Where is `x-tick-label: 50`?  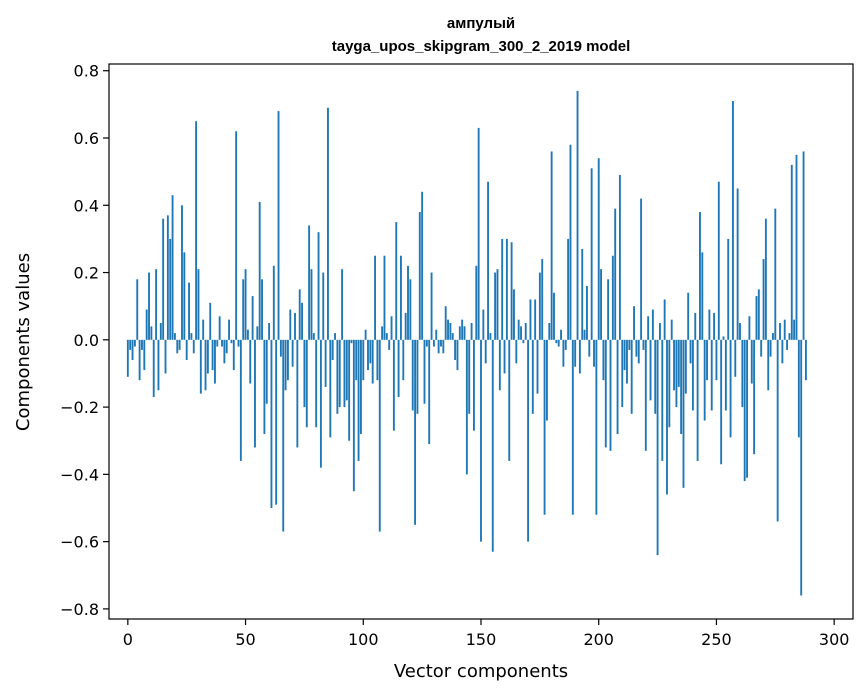
x-tick-label: 50 is located at coordinates (245, 639).